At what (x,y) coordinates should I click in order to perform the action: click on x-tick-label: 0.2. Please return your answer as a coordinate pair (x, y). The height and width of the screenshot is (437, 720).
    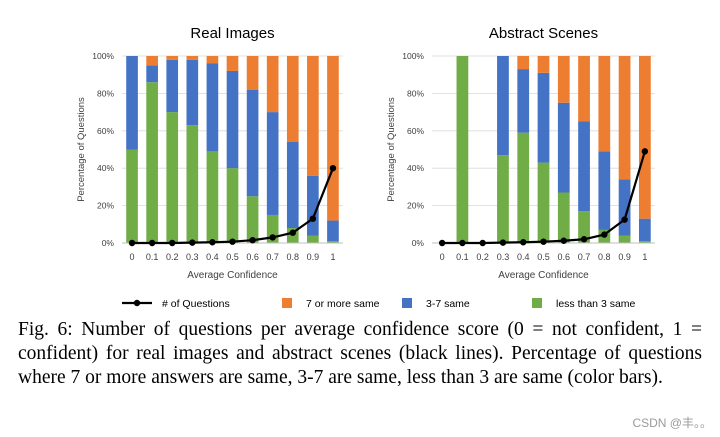
    Looking at the image, I should click on (482, 257).